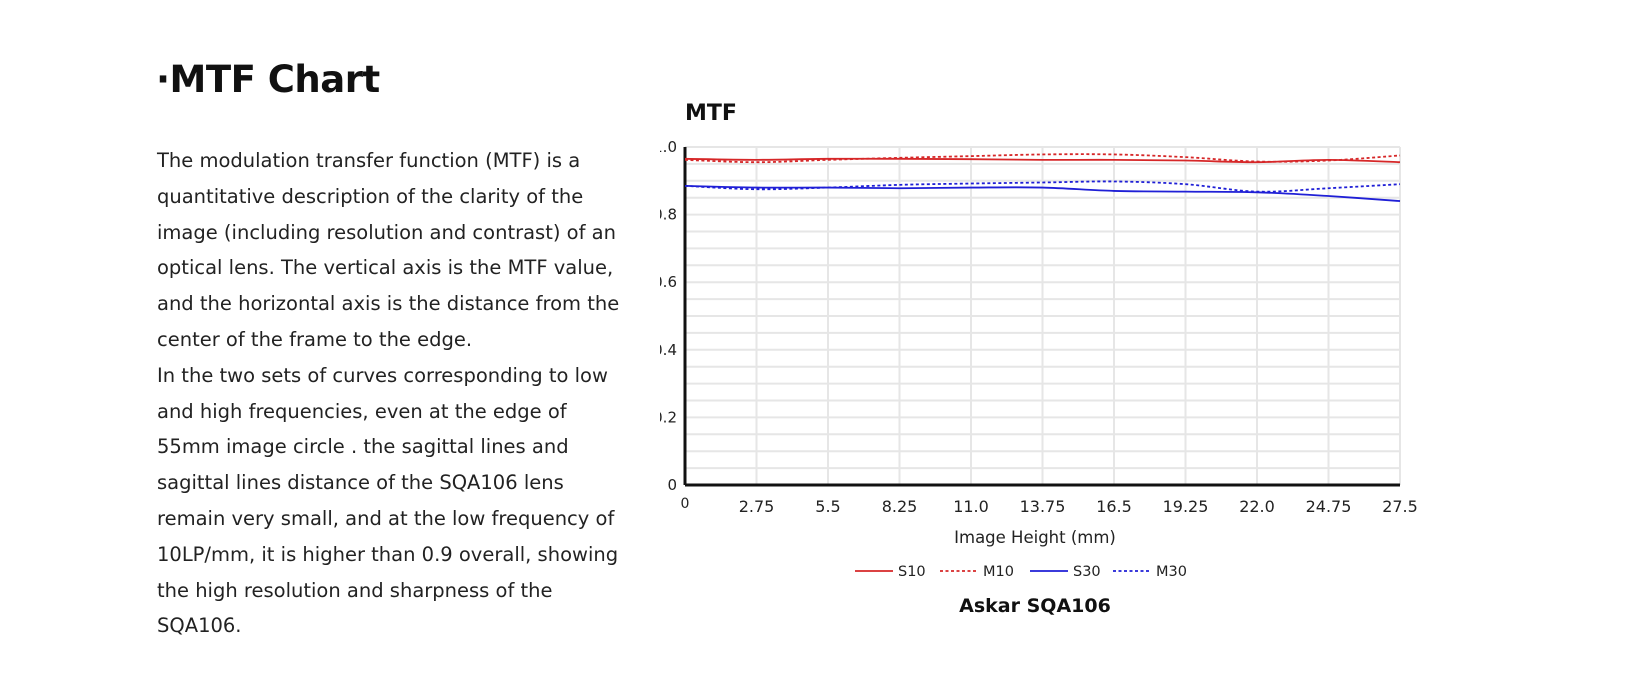 The width and height of the screenshot is (1628, 700). What do you see at coordinates (1035, 606) in the screenshot?
I see `chart-subtitle: Askar SQA106` at bounding box center [1035, 606].